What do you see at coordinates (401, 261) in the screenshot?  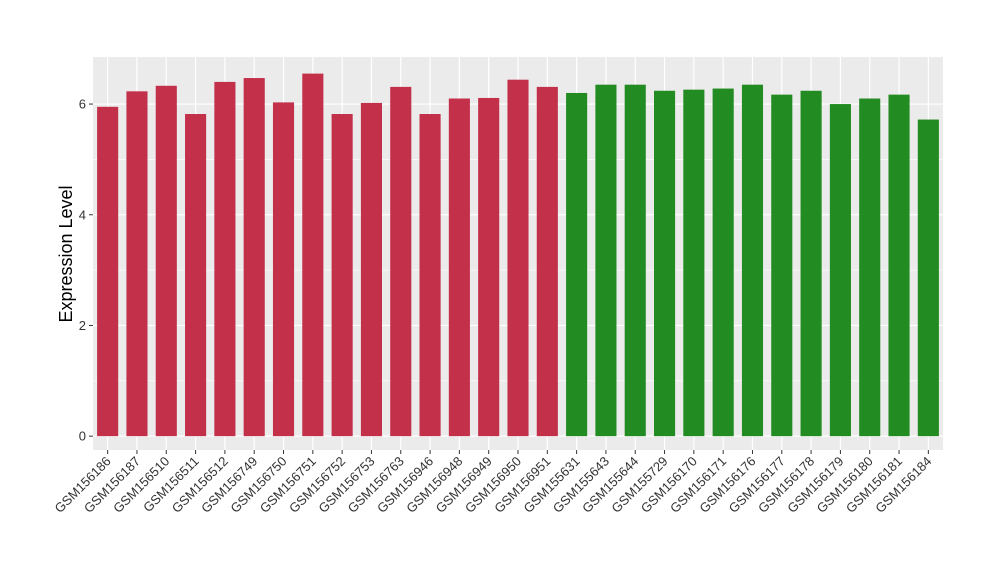 I see `bar-GSM156763` at bounding box center [401, 261].